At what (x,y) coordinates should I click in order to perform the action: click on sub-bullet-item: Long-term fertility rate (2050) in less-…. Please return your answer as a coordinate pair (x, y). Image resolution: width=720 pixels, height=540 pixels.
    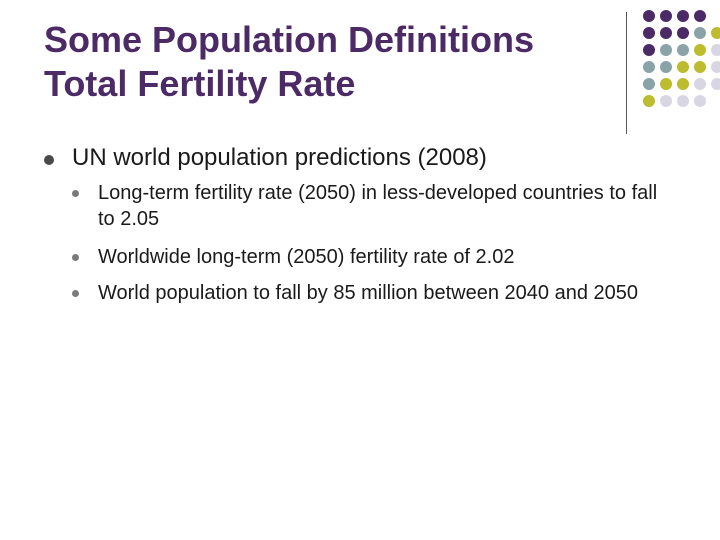
    Looking at the image, I should click on (364, 206).